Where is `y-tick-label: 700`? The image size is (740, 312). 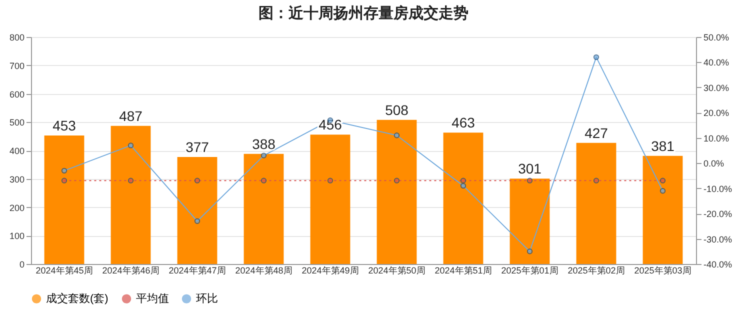
y-tick-label: 700 is located at coordinates (16, 65).